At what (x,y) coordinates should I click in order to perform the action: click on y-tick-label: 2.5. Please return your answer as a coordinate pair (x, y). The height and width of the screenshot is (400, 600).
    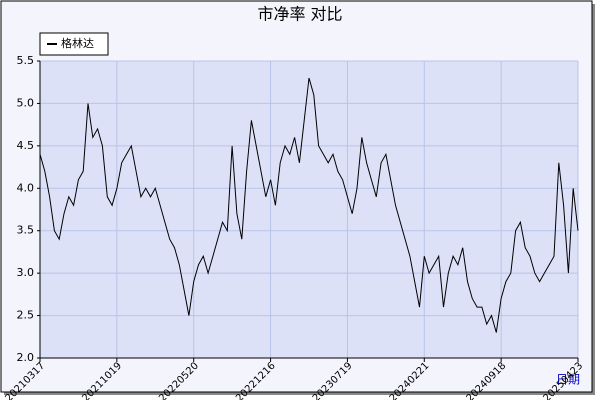
    Looking at the image, I should click on (26, 315).